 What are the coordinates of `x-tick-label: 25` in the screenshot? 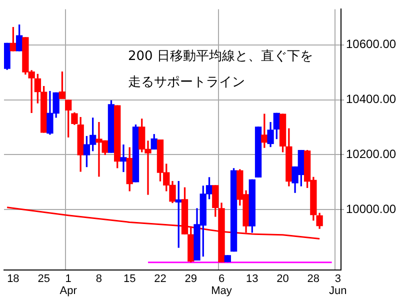 It's located at (44, 279).